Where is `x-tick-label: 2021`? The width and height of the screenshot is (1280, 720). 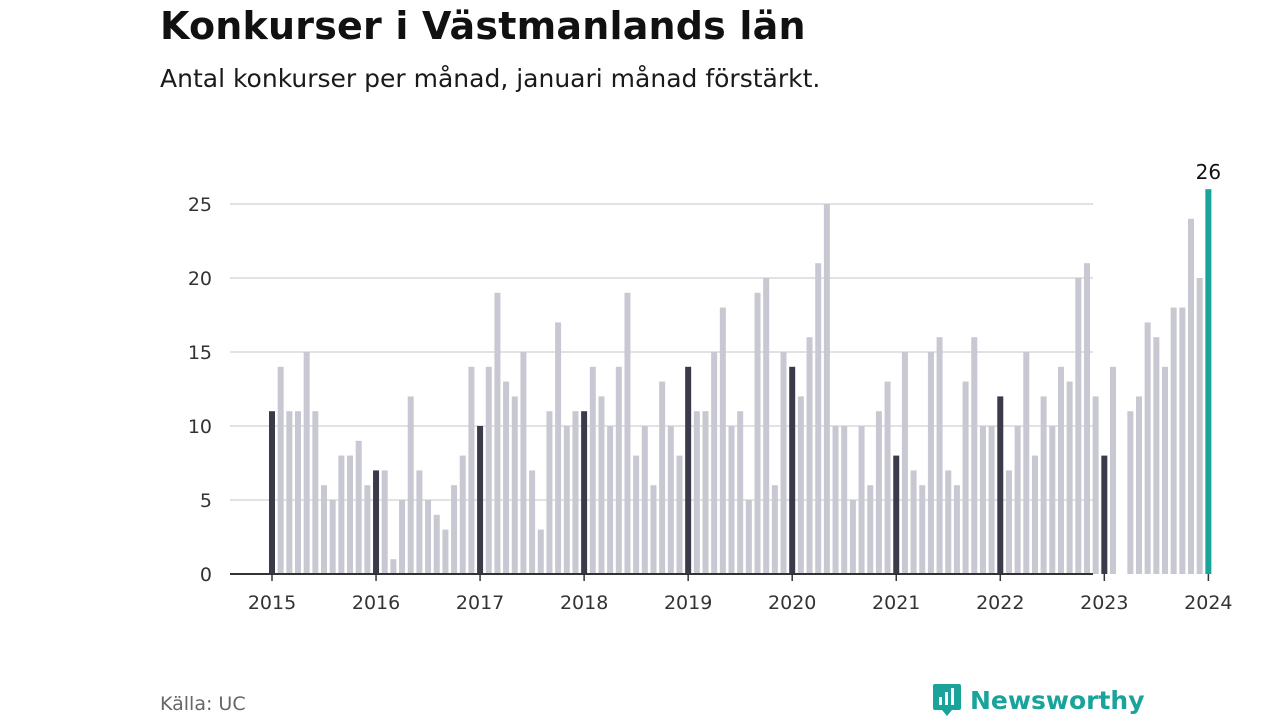
x-tick-label: 2021 is located at coordinates (896, 603).